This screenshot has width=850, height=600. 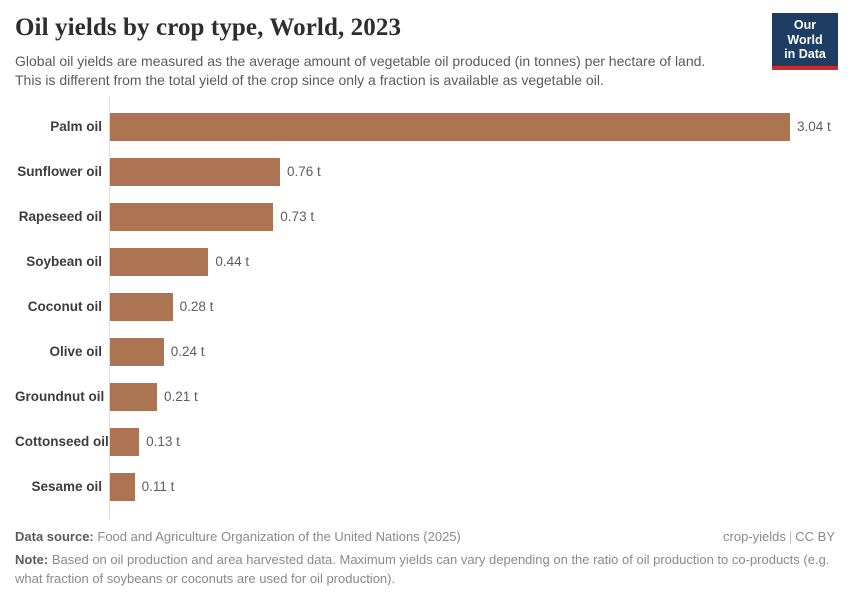 What do you see at coordinates (805, 67) in the screenshot?
I see `owid-logo-stripe` at bounding box center [805, 67].